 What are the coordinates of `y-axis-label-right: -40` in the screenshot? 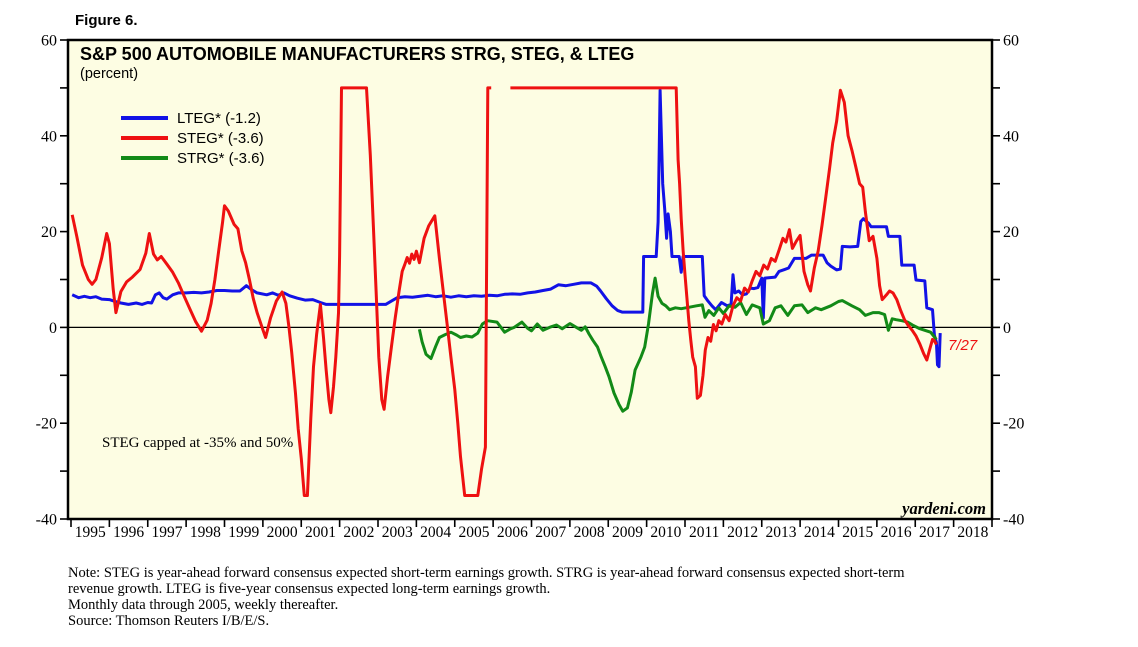 It's located at (1013, 520).